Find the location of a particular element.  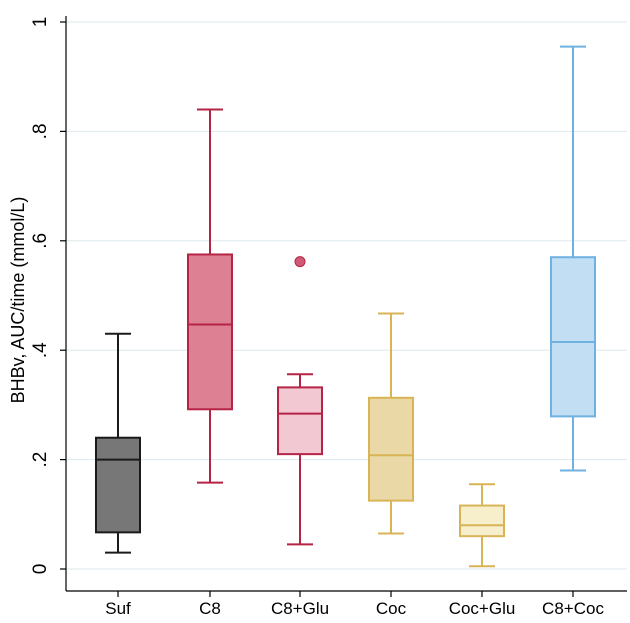

box-c8-glu is located at coordinates (300, 401).